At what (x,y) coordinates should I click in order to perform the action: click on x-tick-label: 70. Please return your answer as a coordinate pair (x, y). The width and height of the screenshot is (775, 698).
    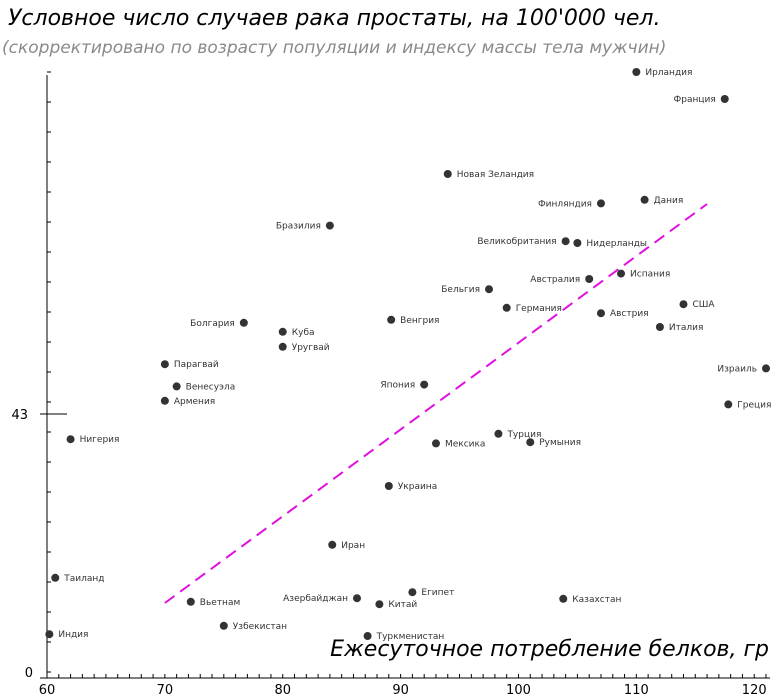
    Looking at the image, I should click on (165, 690).